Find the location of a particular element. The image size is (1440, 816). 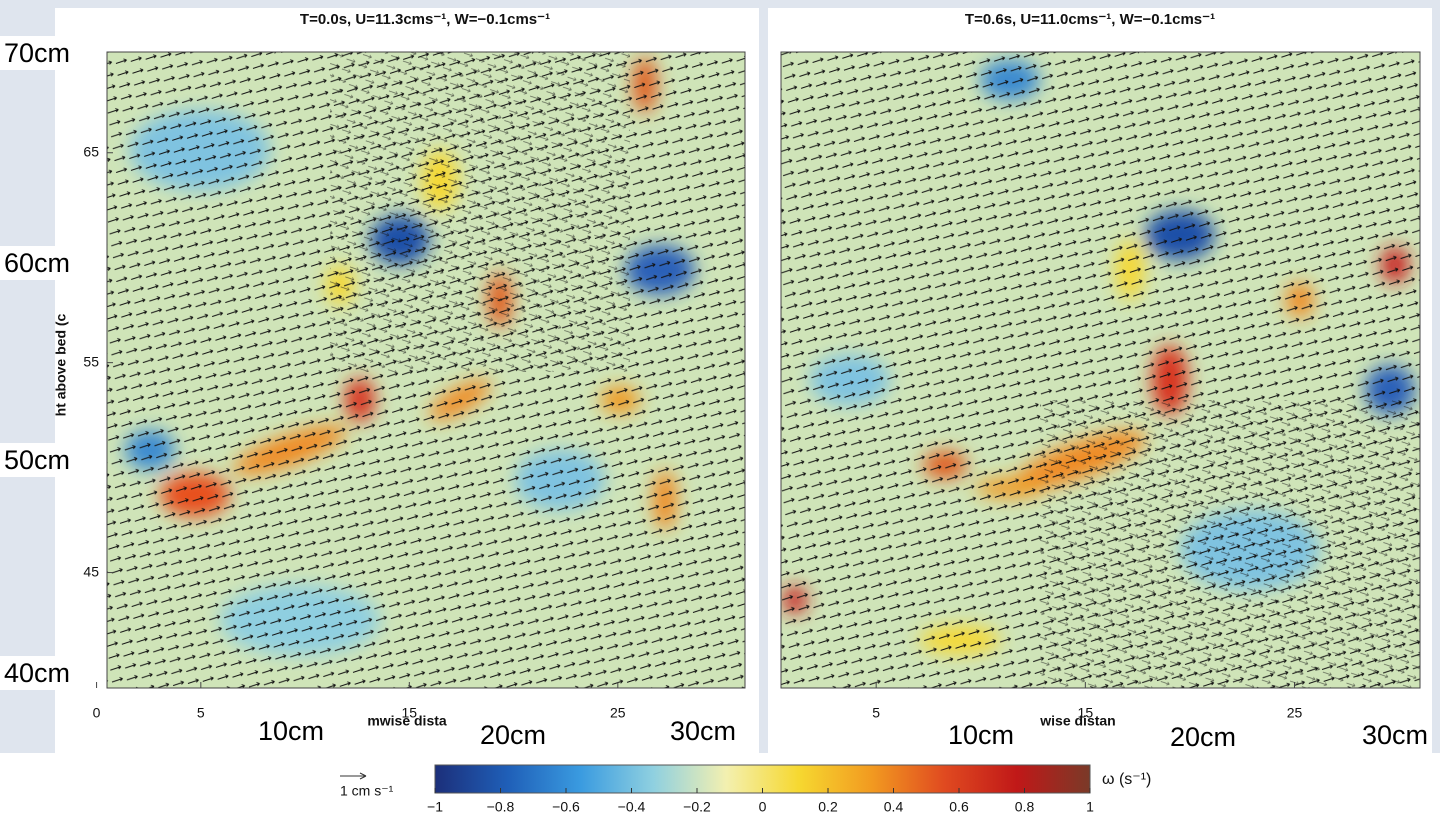

colorbar-tick-label: 0.2 is located at coordinates (828, 807).